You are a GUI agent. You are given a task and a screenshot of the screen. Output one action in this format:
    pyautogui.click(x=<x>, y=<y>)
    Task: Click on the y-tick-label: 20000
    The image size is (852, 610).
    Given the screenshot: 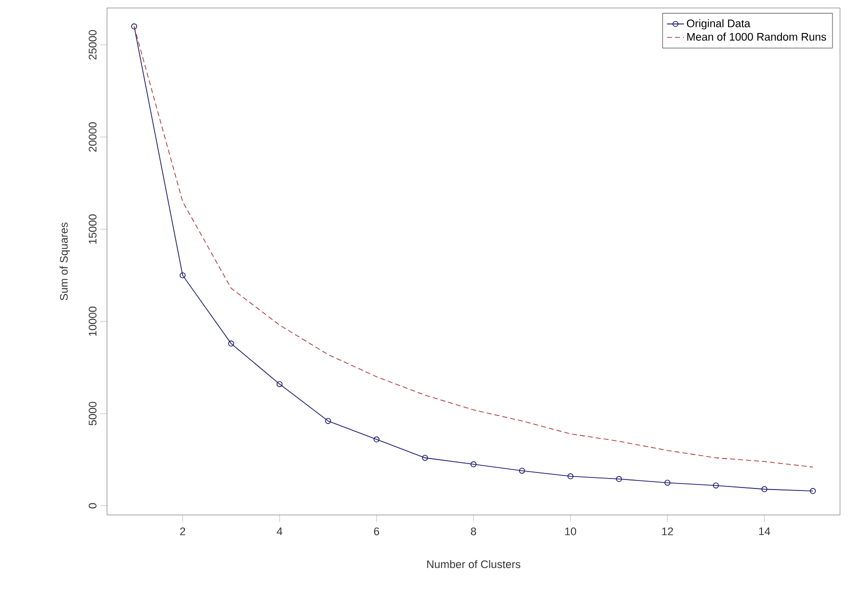 What is the action you would take?
    pyautogui.click(x=92, y=137)
    